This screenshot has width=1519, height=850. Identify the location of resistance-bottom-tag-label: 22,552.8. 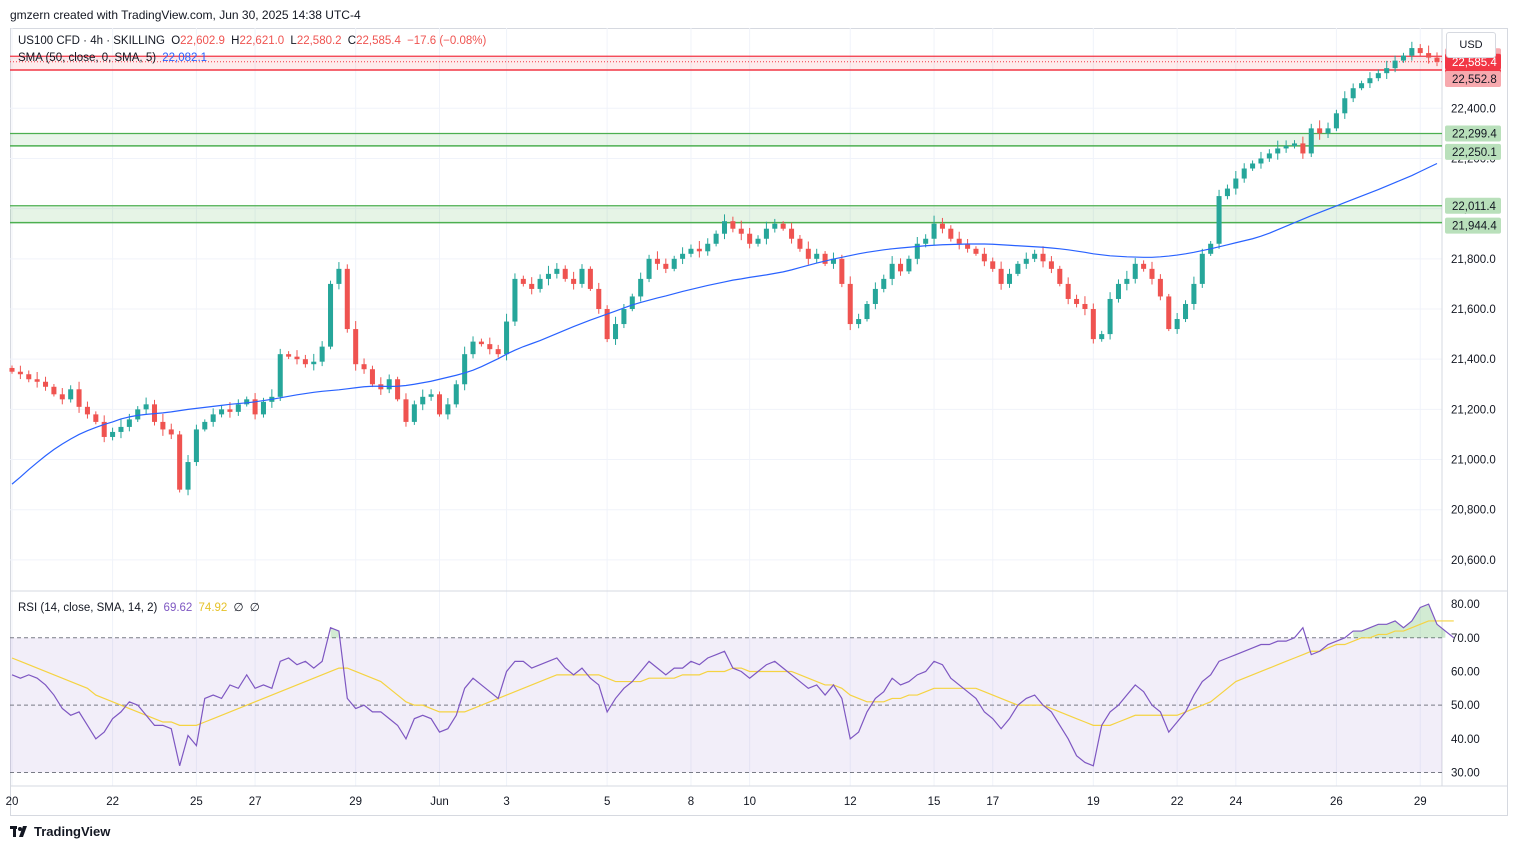
(1474, 80).